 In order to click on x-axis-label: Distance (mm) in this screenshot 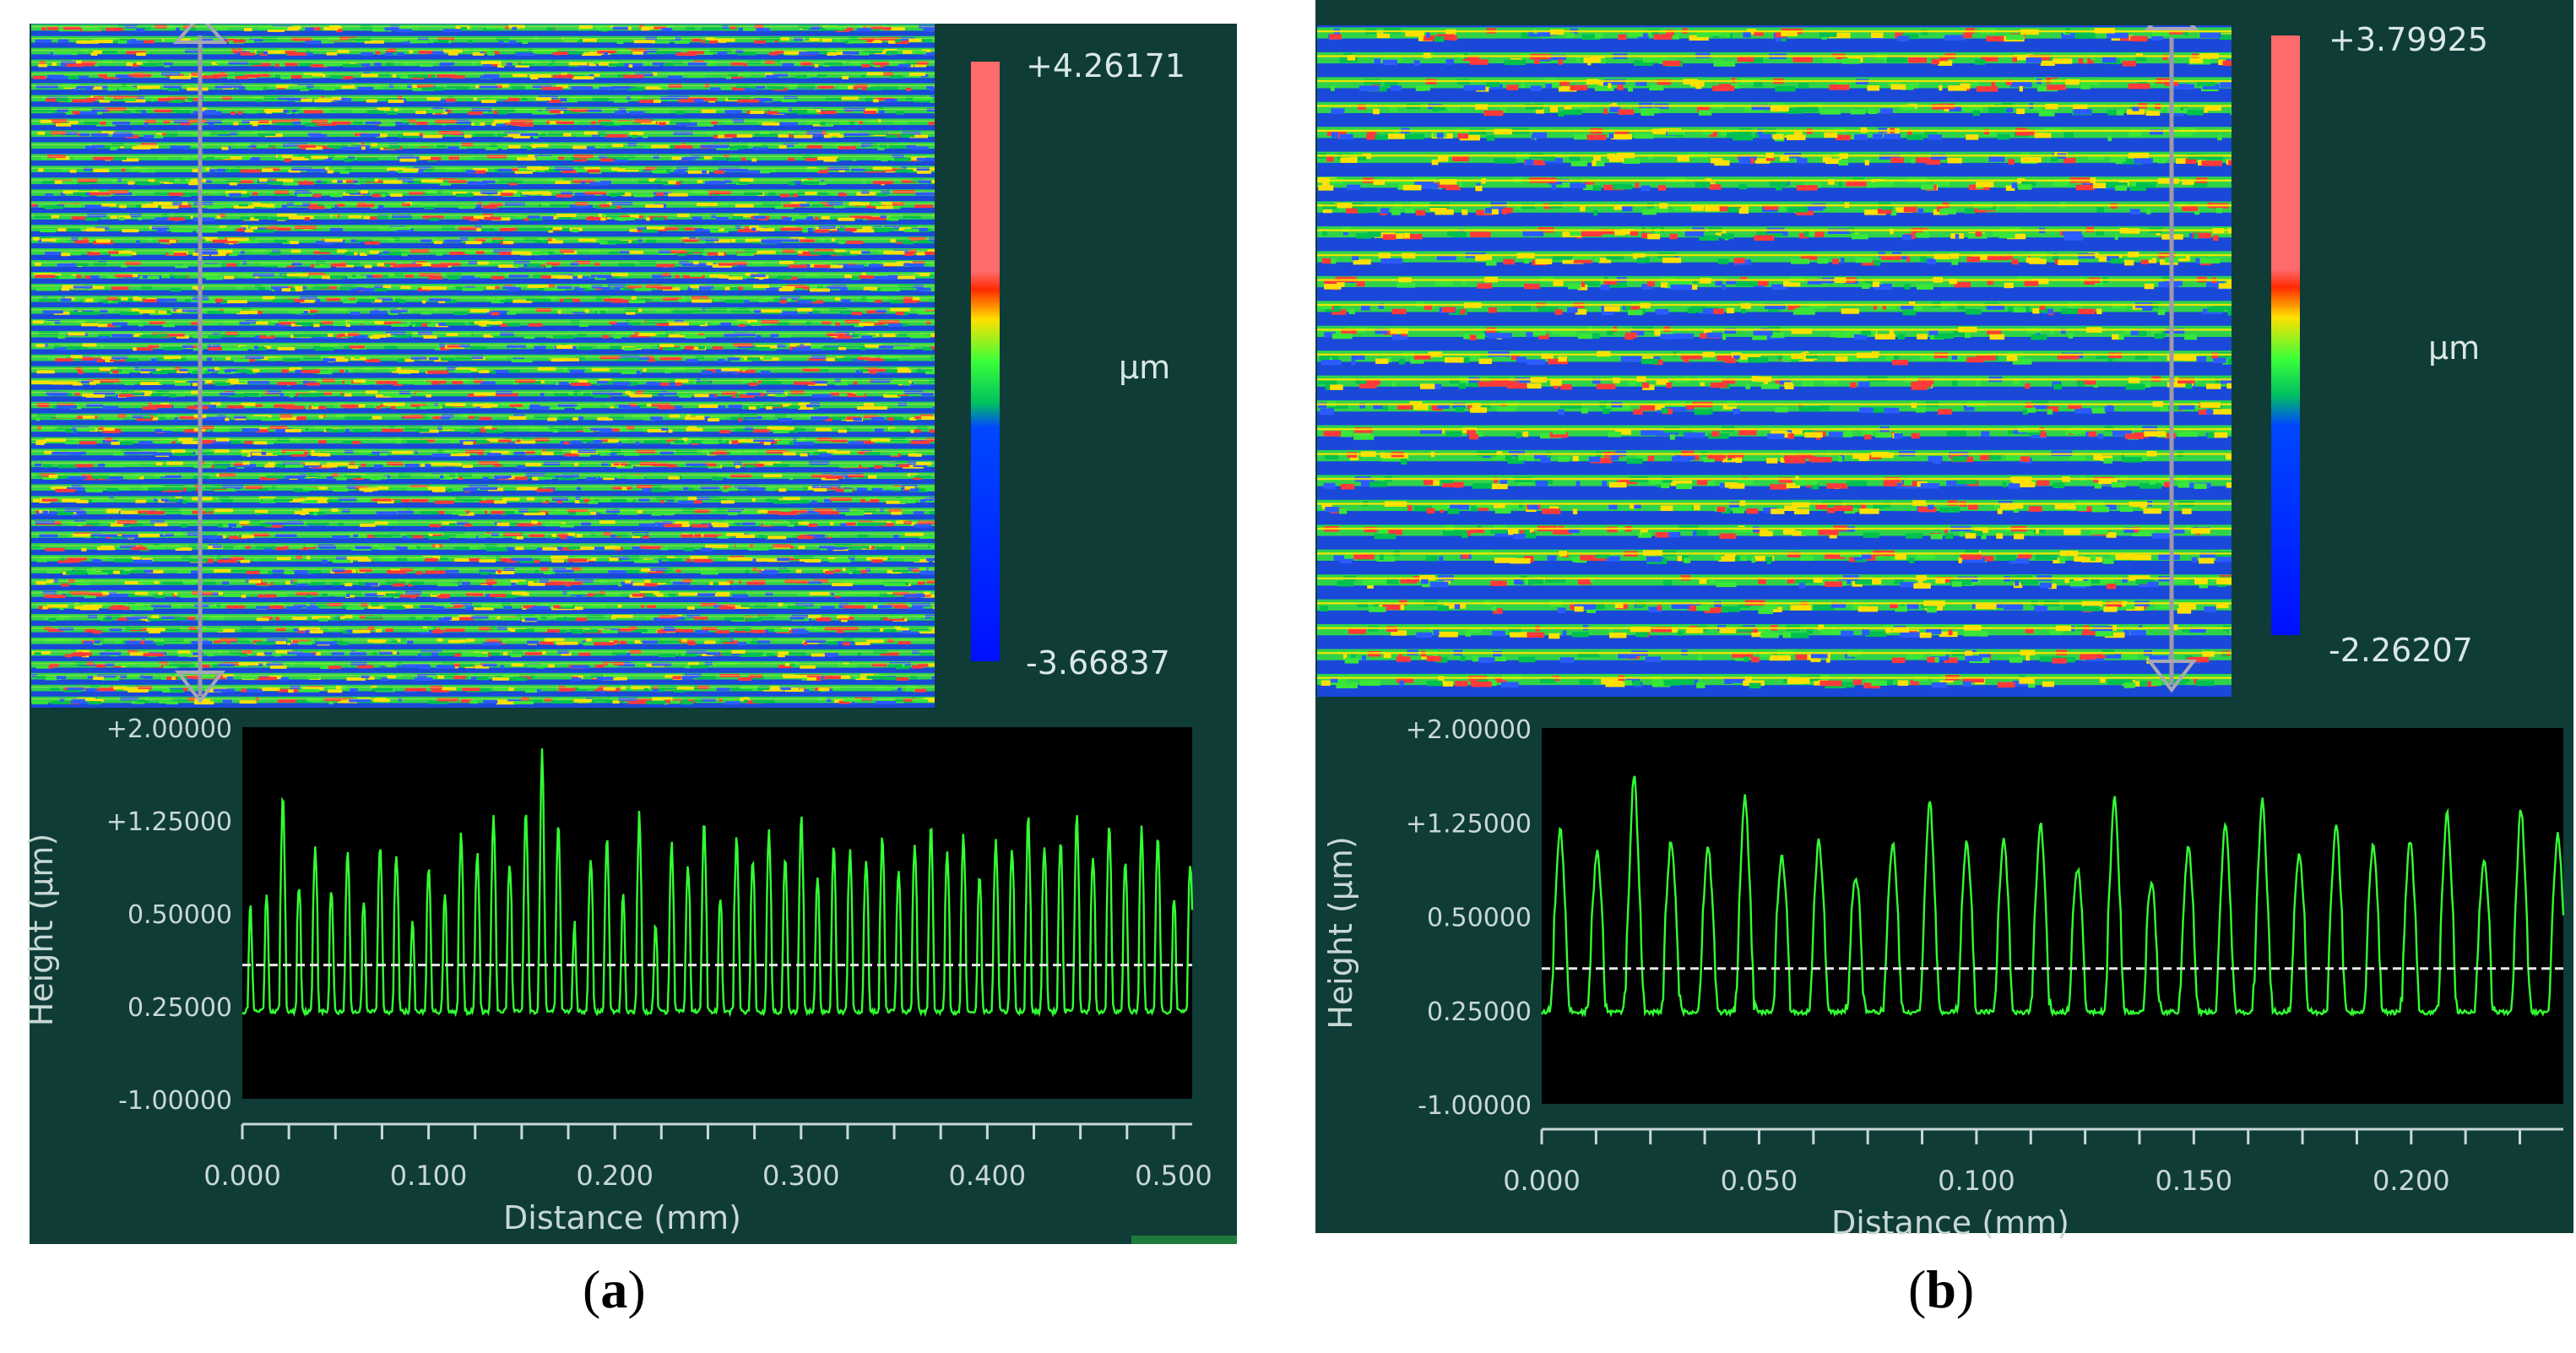, I will do `click(1950, 1223)`.